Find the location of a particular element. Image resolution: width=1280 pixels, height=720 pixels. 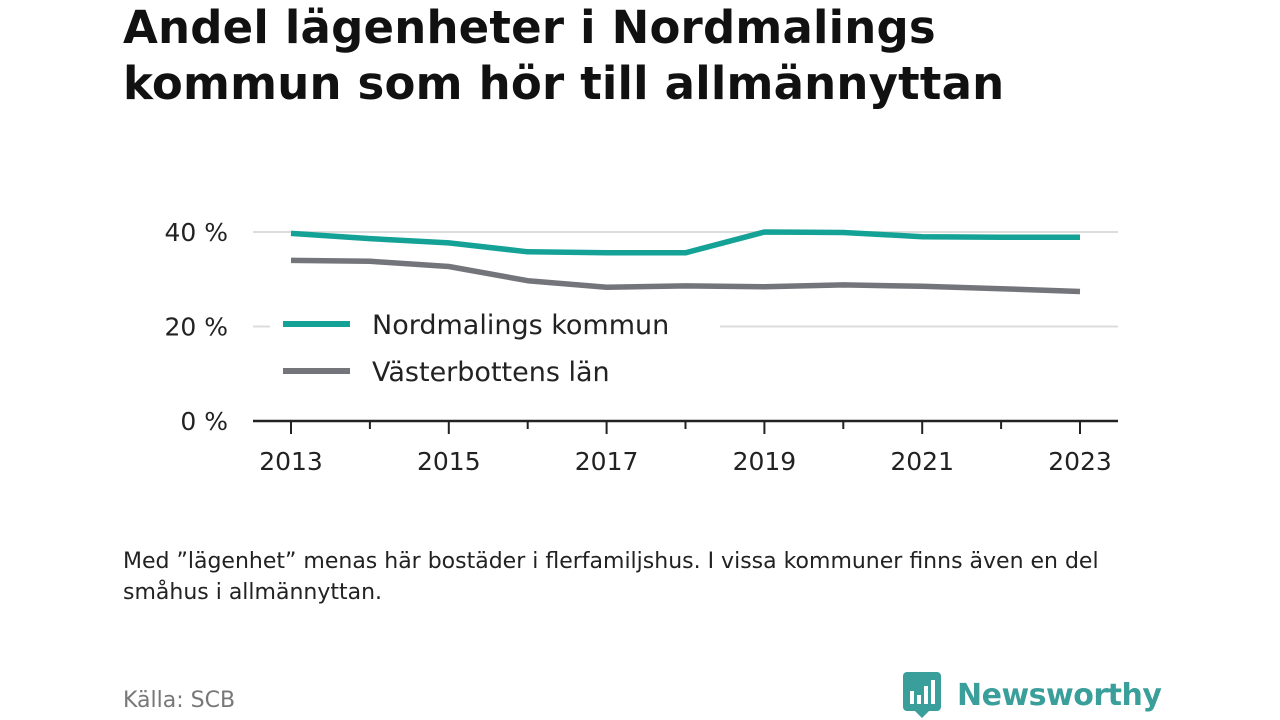

brand-name: Newsworthy is located at coordinates (1059, 695).